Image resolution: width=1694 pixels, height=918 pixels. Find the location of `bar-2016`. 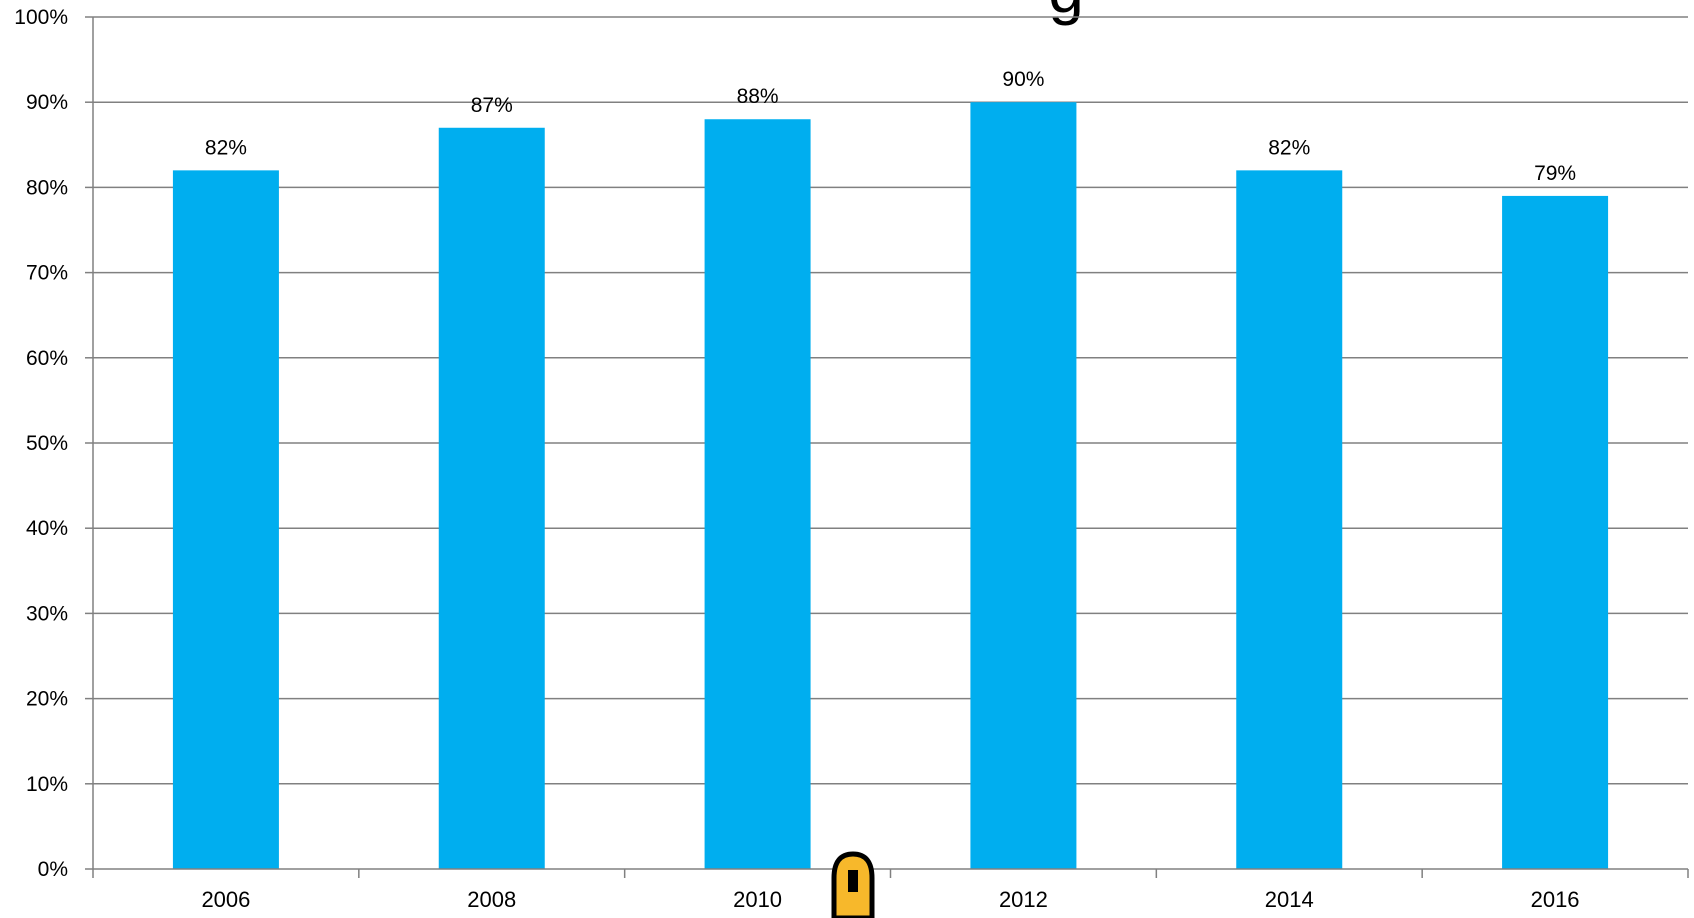

bar-2016 is located at coordinates (1555, 532).